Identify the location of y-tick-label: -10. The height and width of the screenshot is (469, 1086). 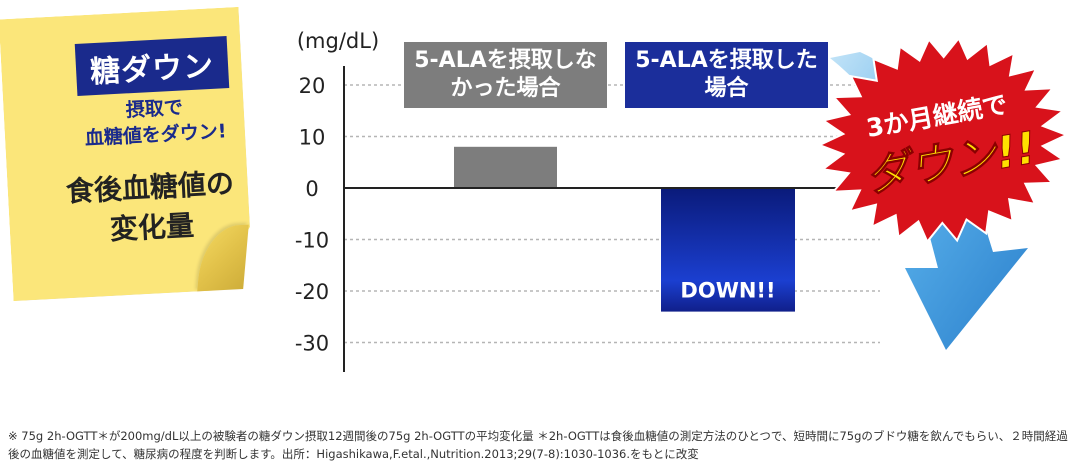
(312, 241).